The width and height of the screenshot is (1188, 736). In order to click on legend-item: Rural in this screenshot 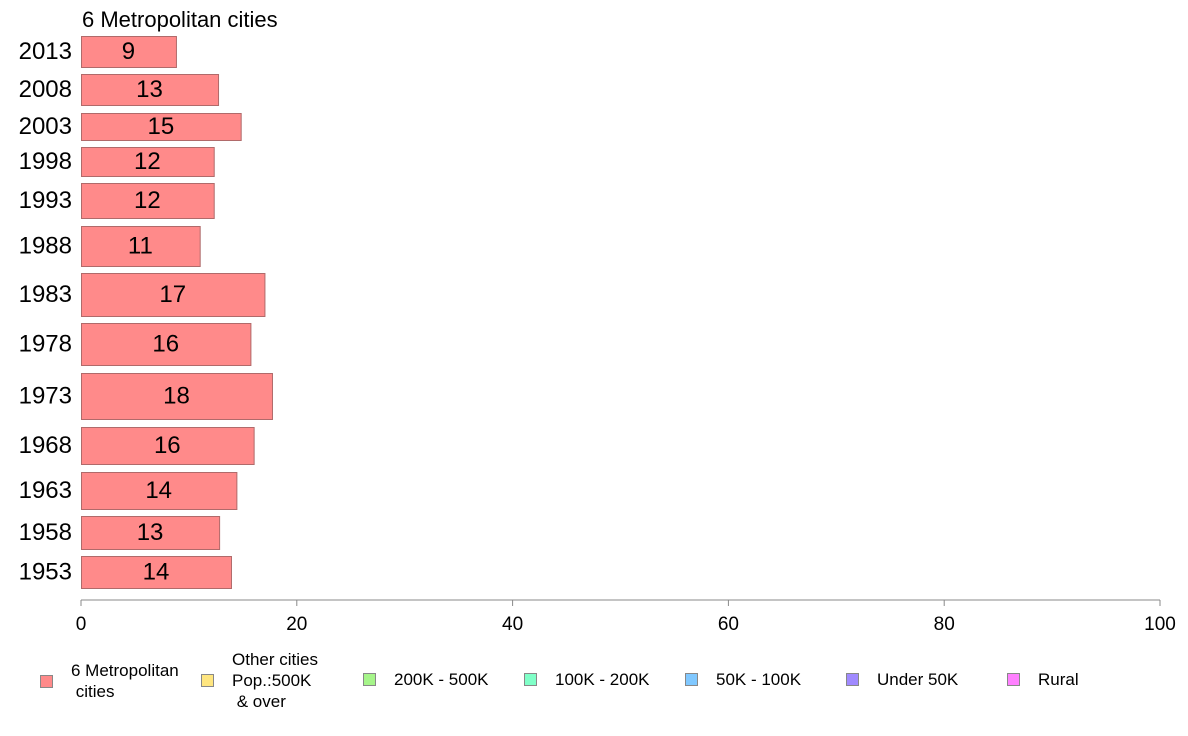, I will do `click(1043, 679)`.